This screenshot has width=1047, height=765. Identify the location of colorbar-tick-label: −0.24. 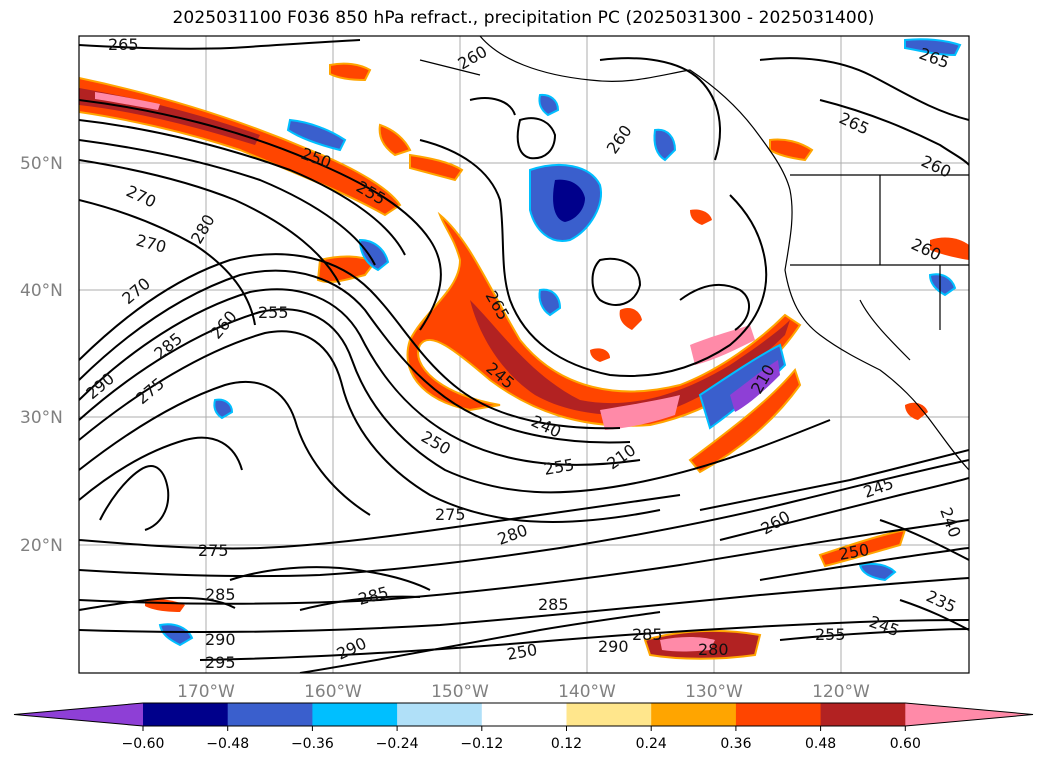
(397, 744).